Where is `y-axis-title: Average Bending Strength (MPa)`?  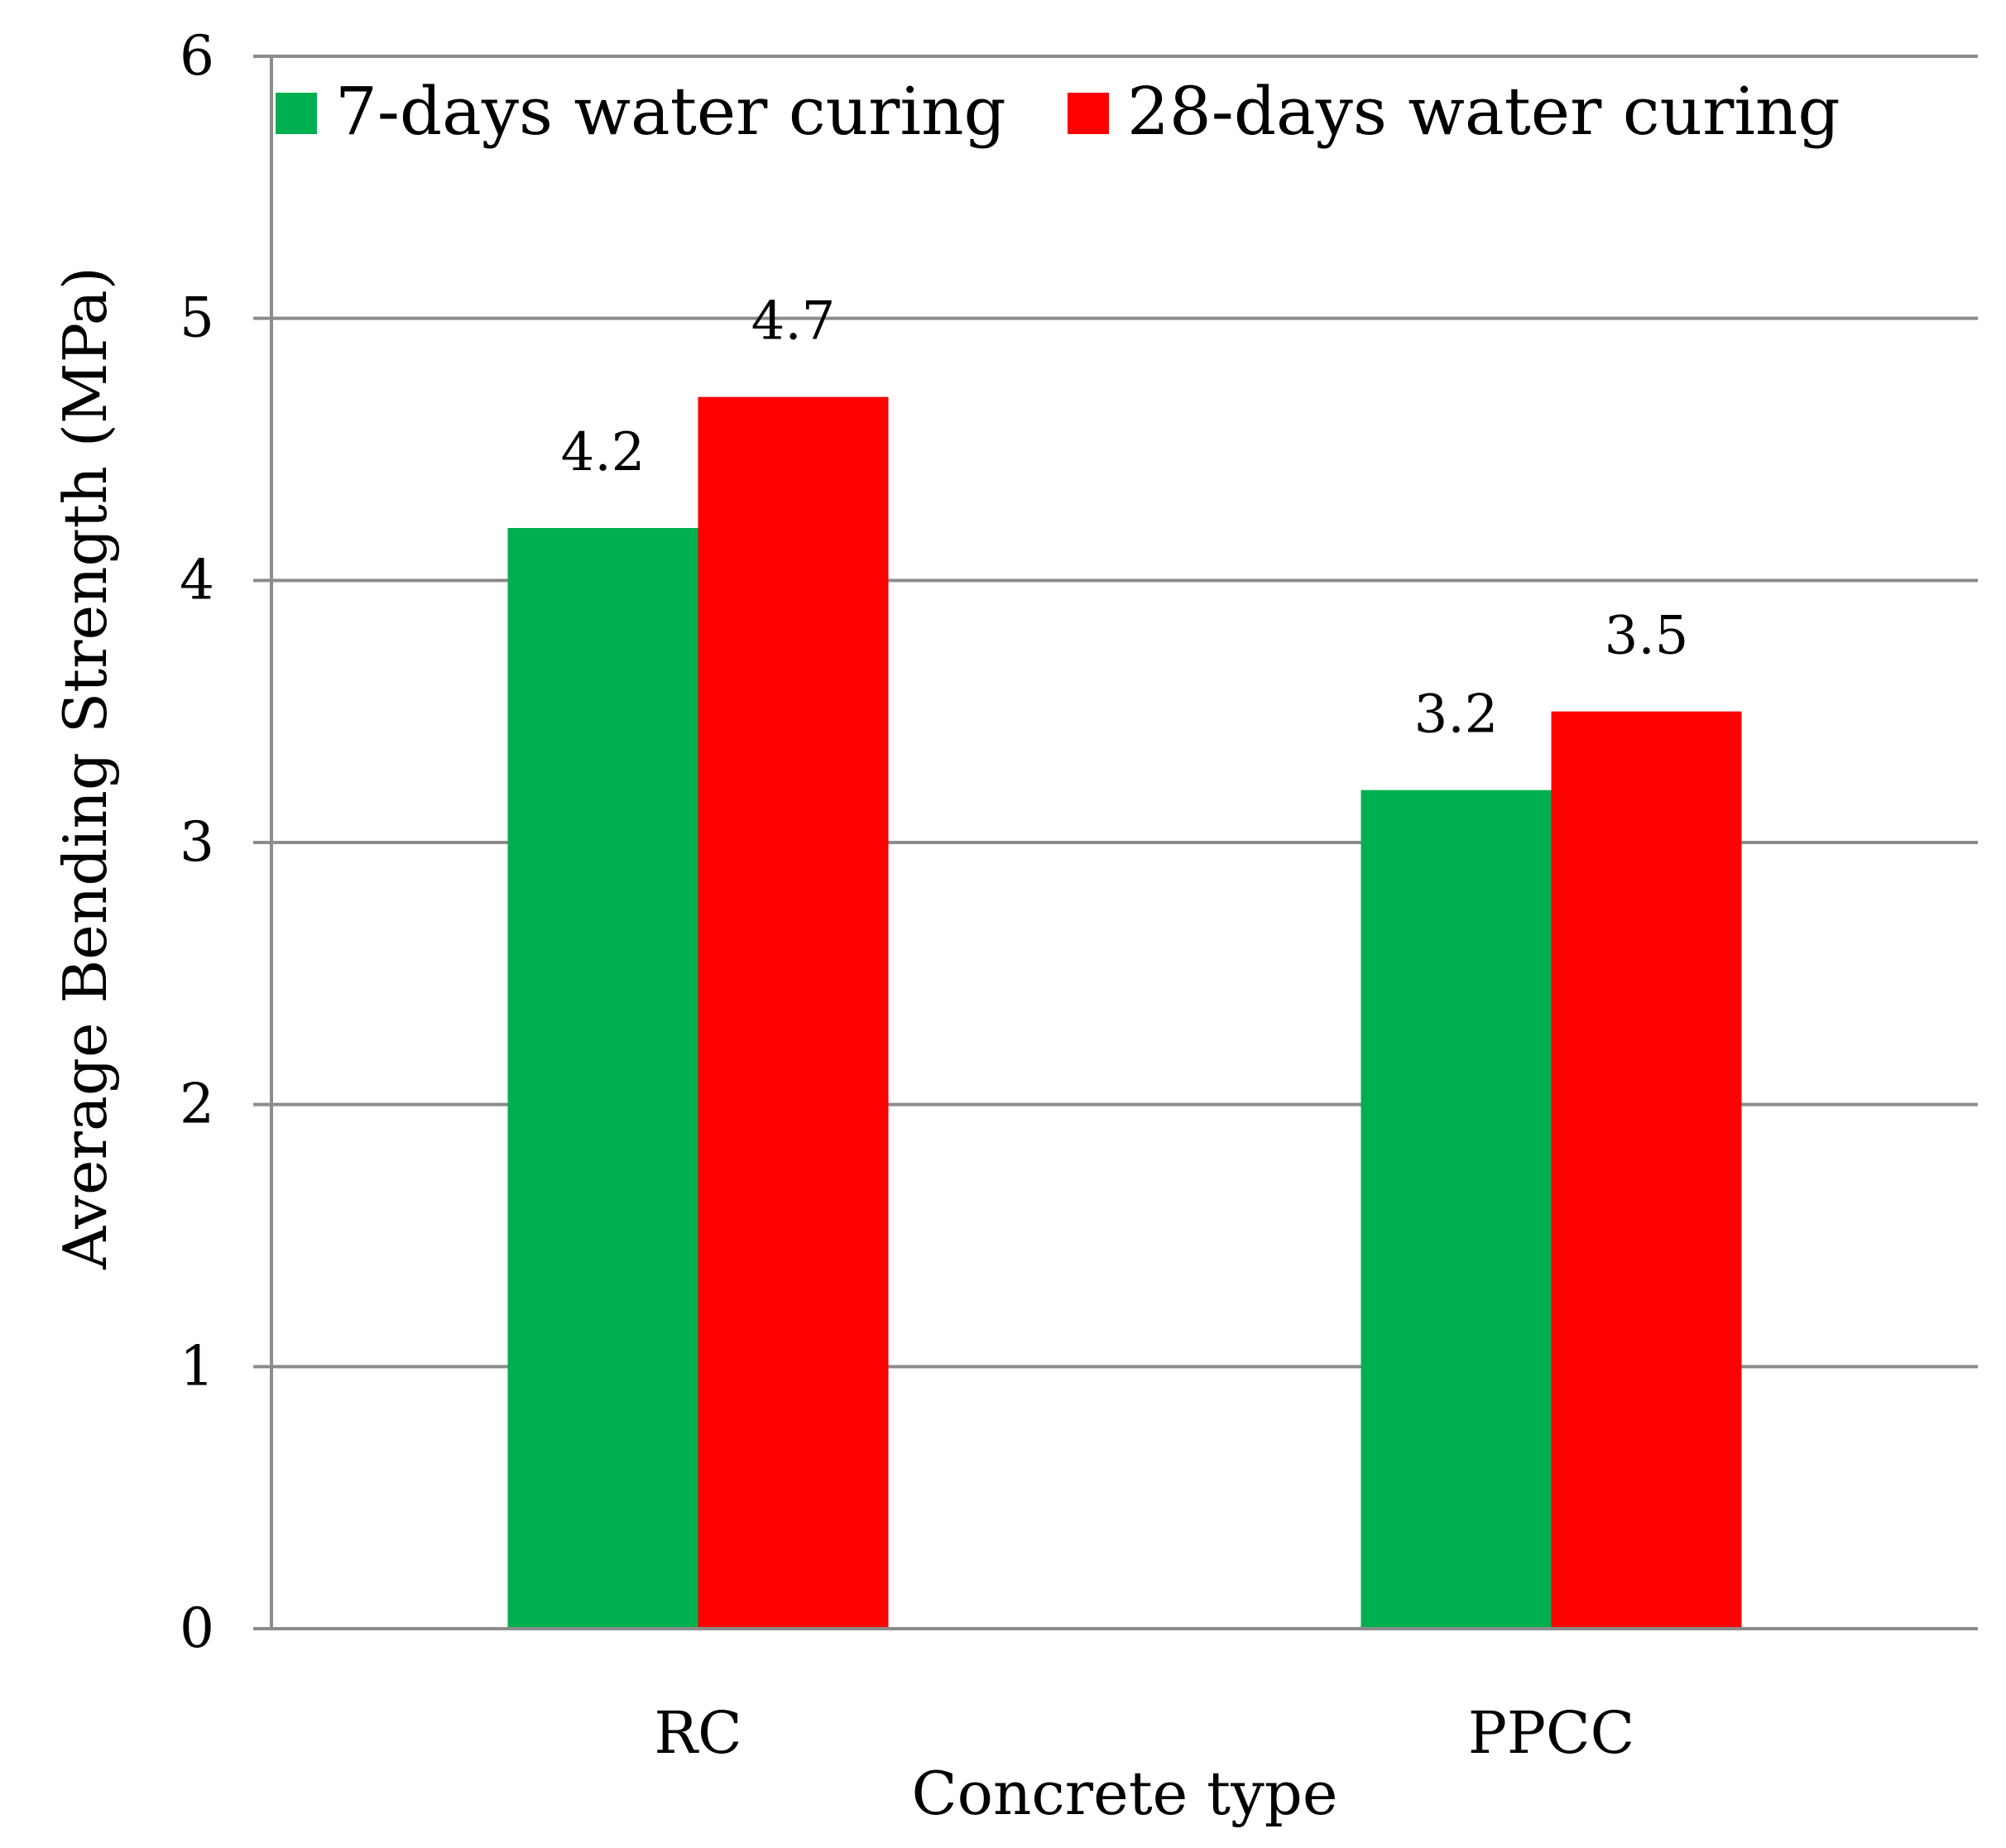
y-axis-title: Average Bending Strength (MPa) is located at coordinates (85, 768).